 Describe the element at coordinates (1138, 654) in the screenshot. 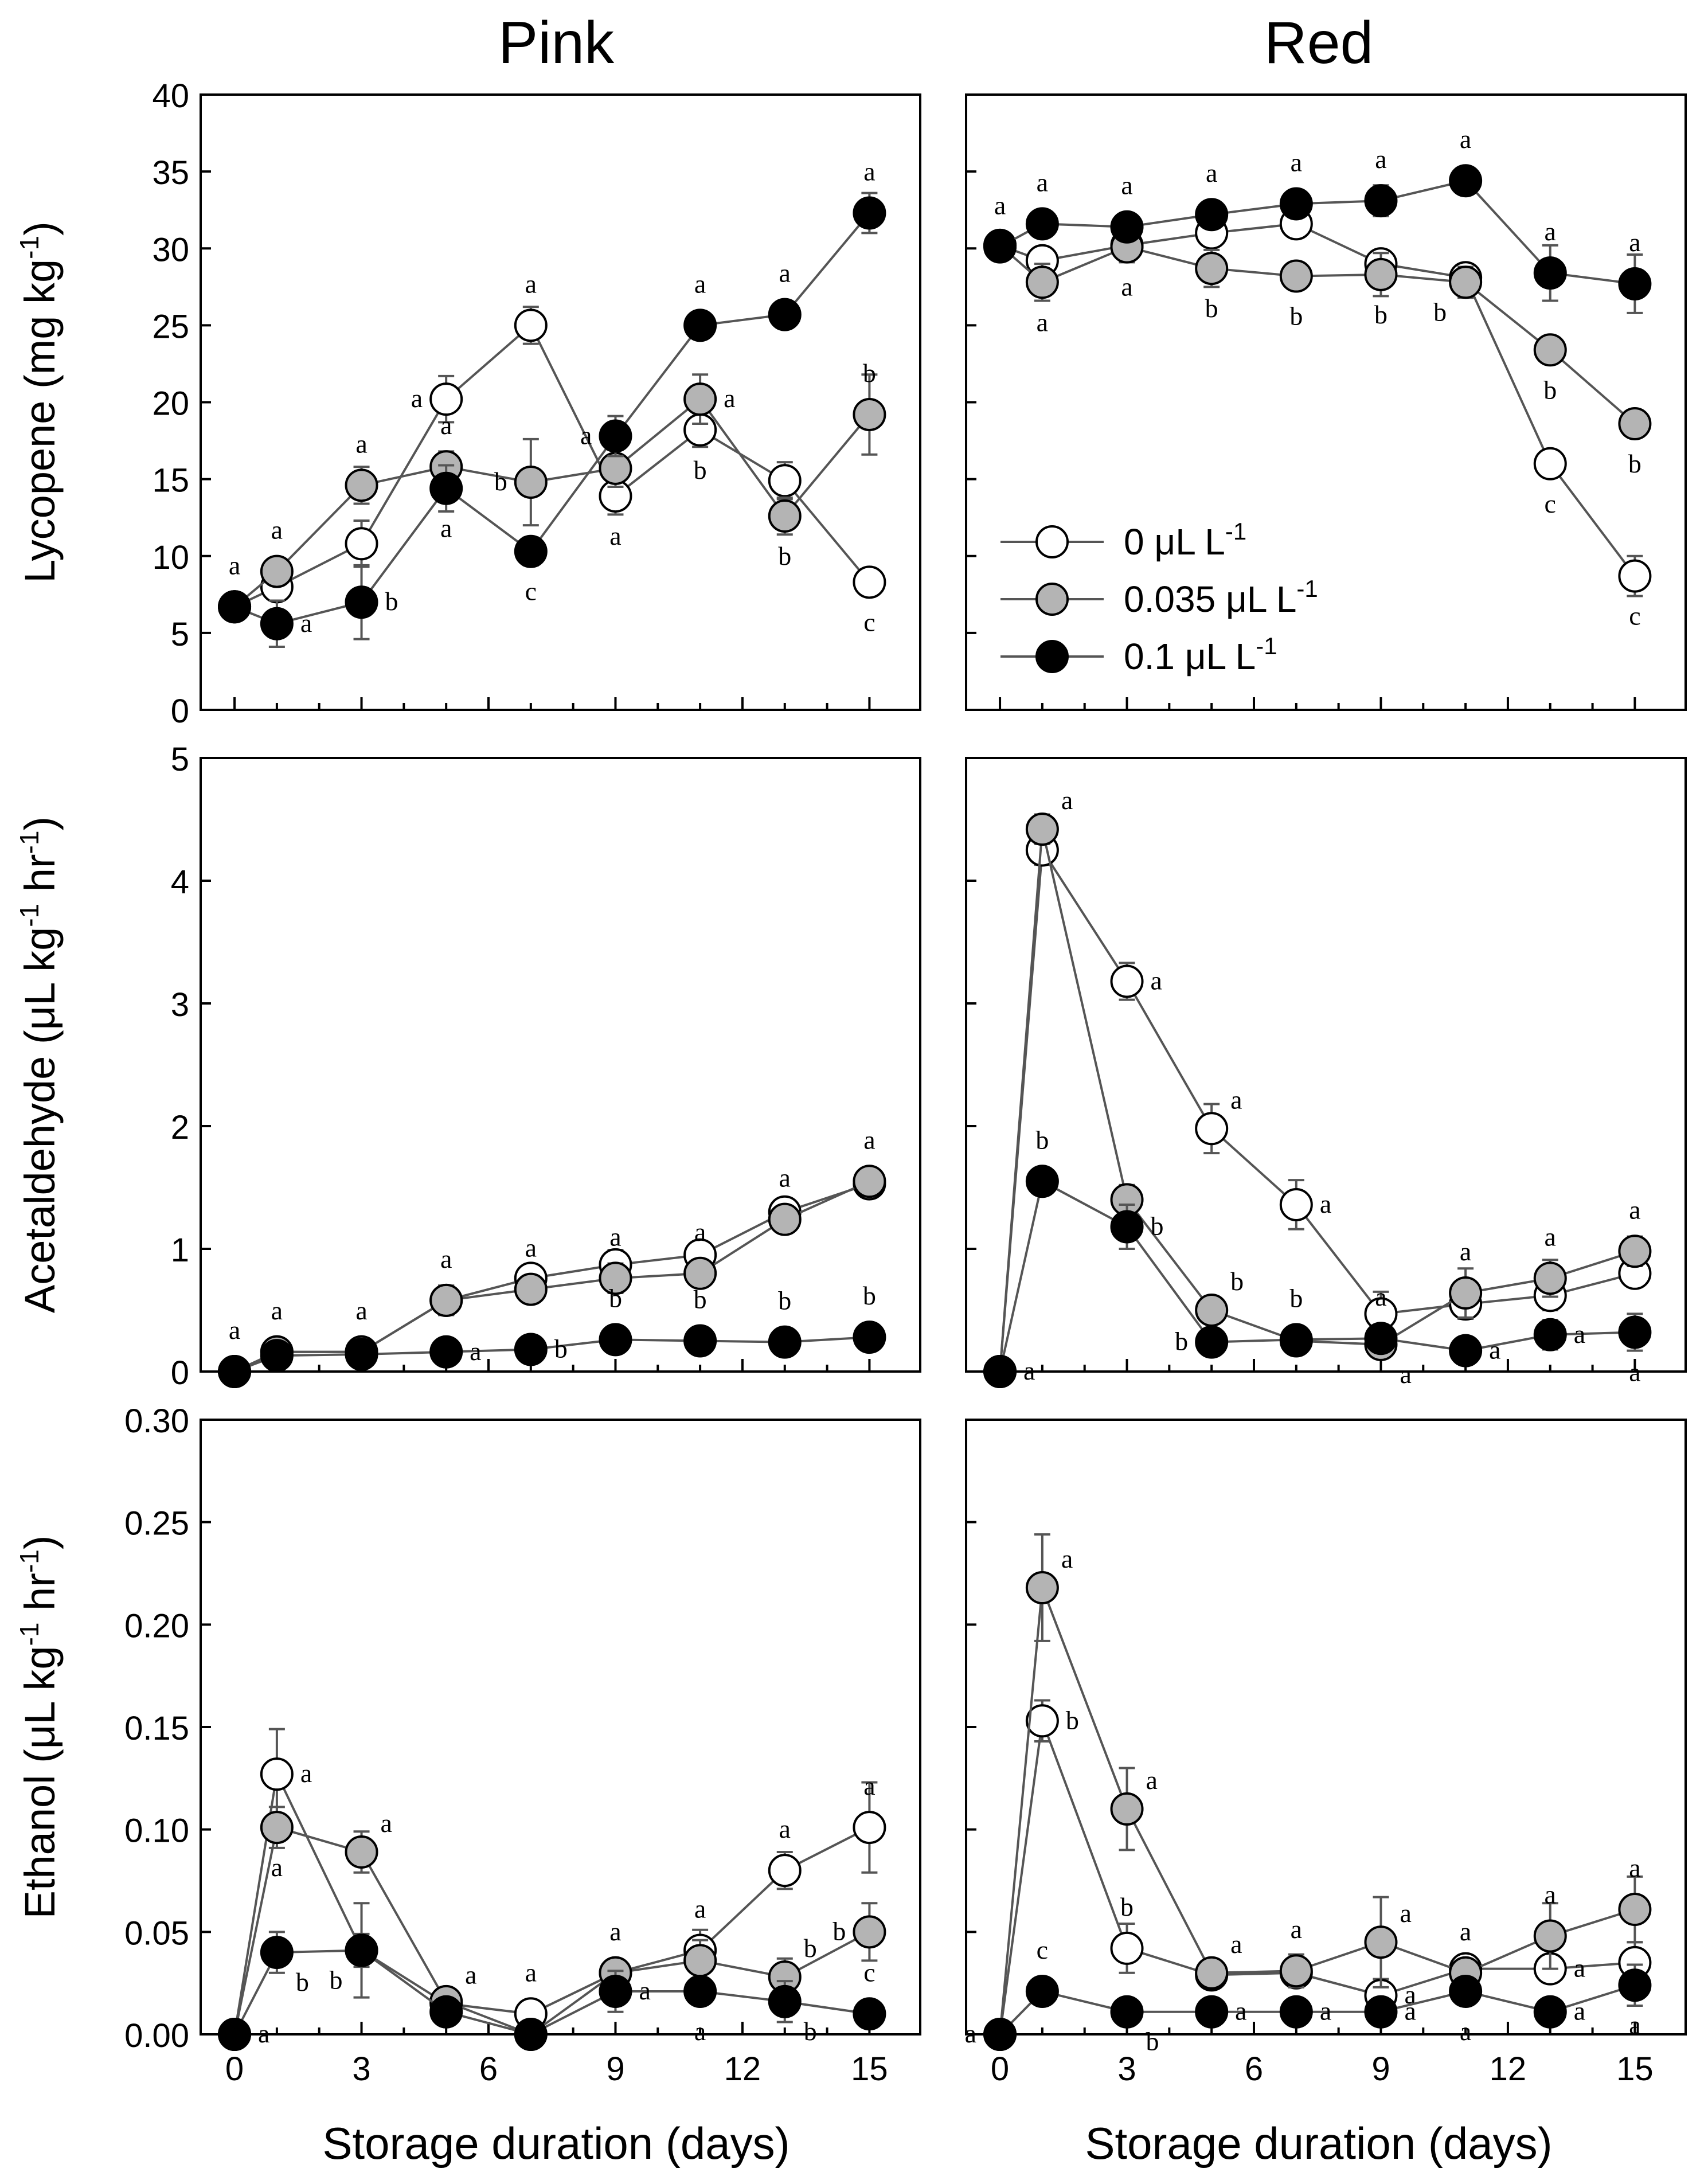

I see `legend-item: 0.1 μL L-1` at that location.